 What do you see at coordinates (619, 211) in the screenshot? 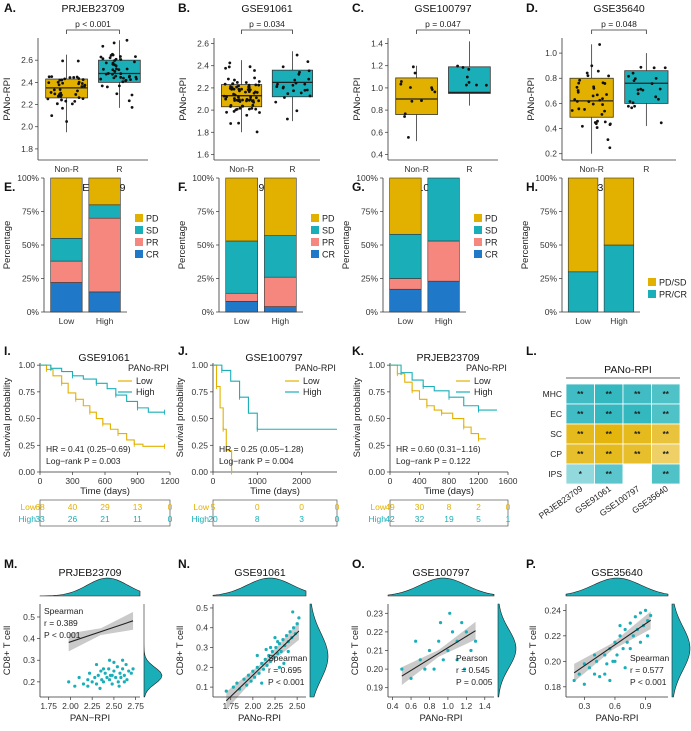
I see `bar-segment-PD/SD` at bounding box center [619, 211].